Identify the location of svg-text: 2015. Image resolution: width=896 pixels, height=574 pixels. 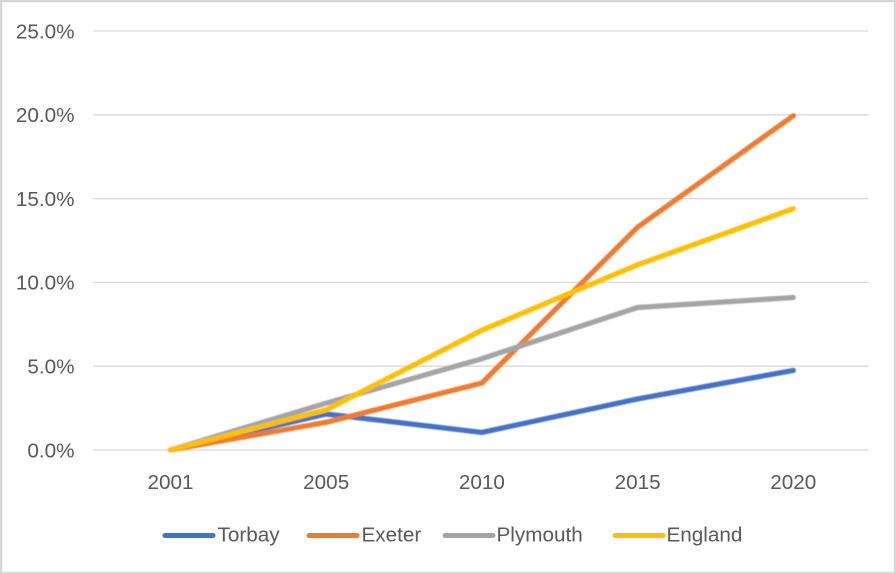
(638, 482).